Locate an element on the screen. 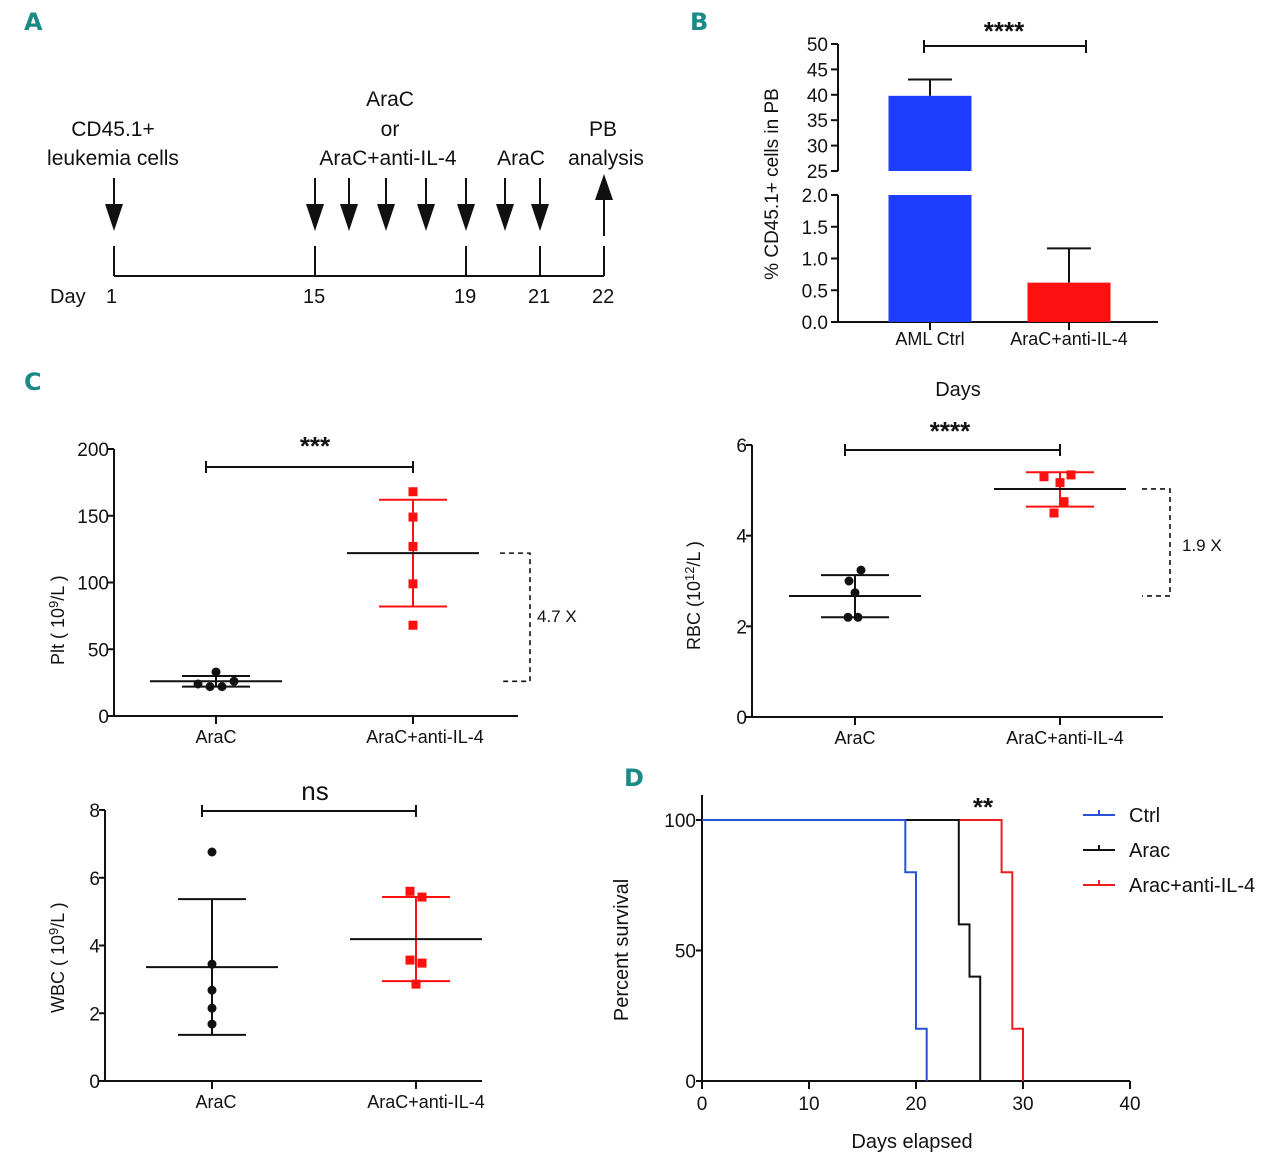 The image size is (1280, 1156). chart-plt-ytick-label: 0 is located at coordinates (103, 717).